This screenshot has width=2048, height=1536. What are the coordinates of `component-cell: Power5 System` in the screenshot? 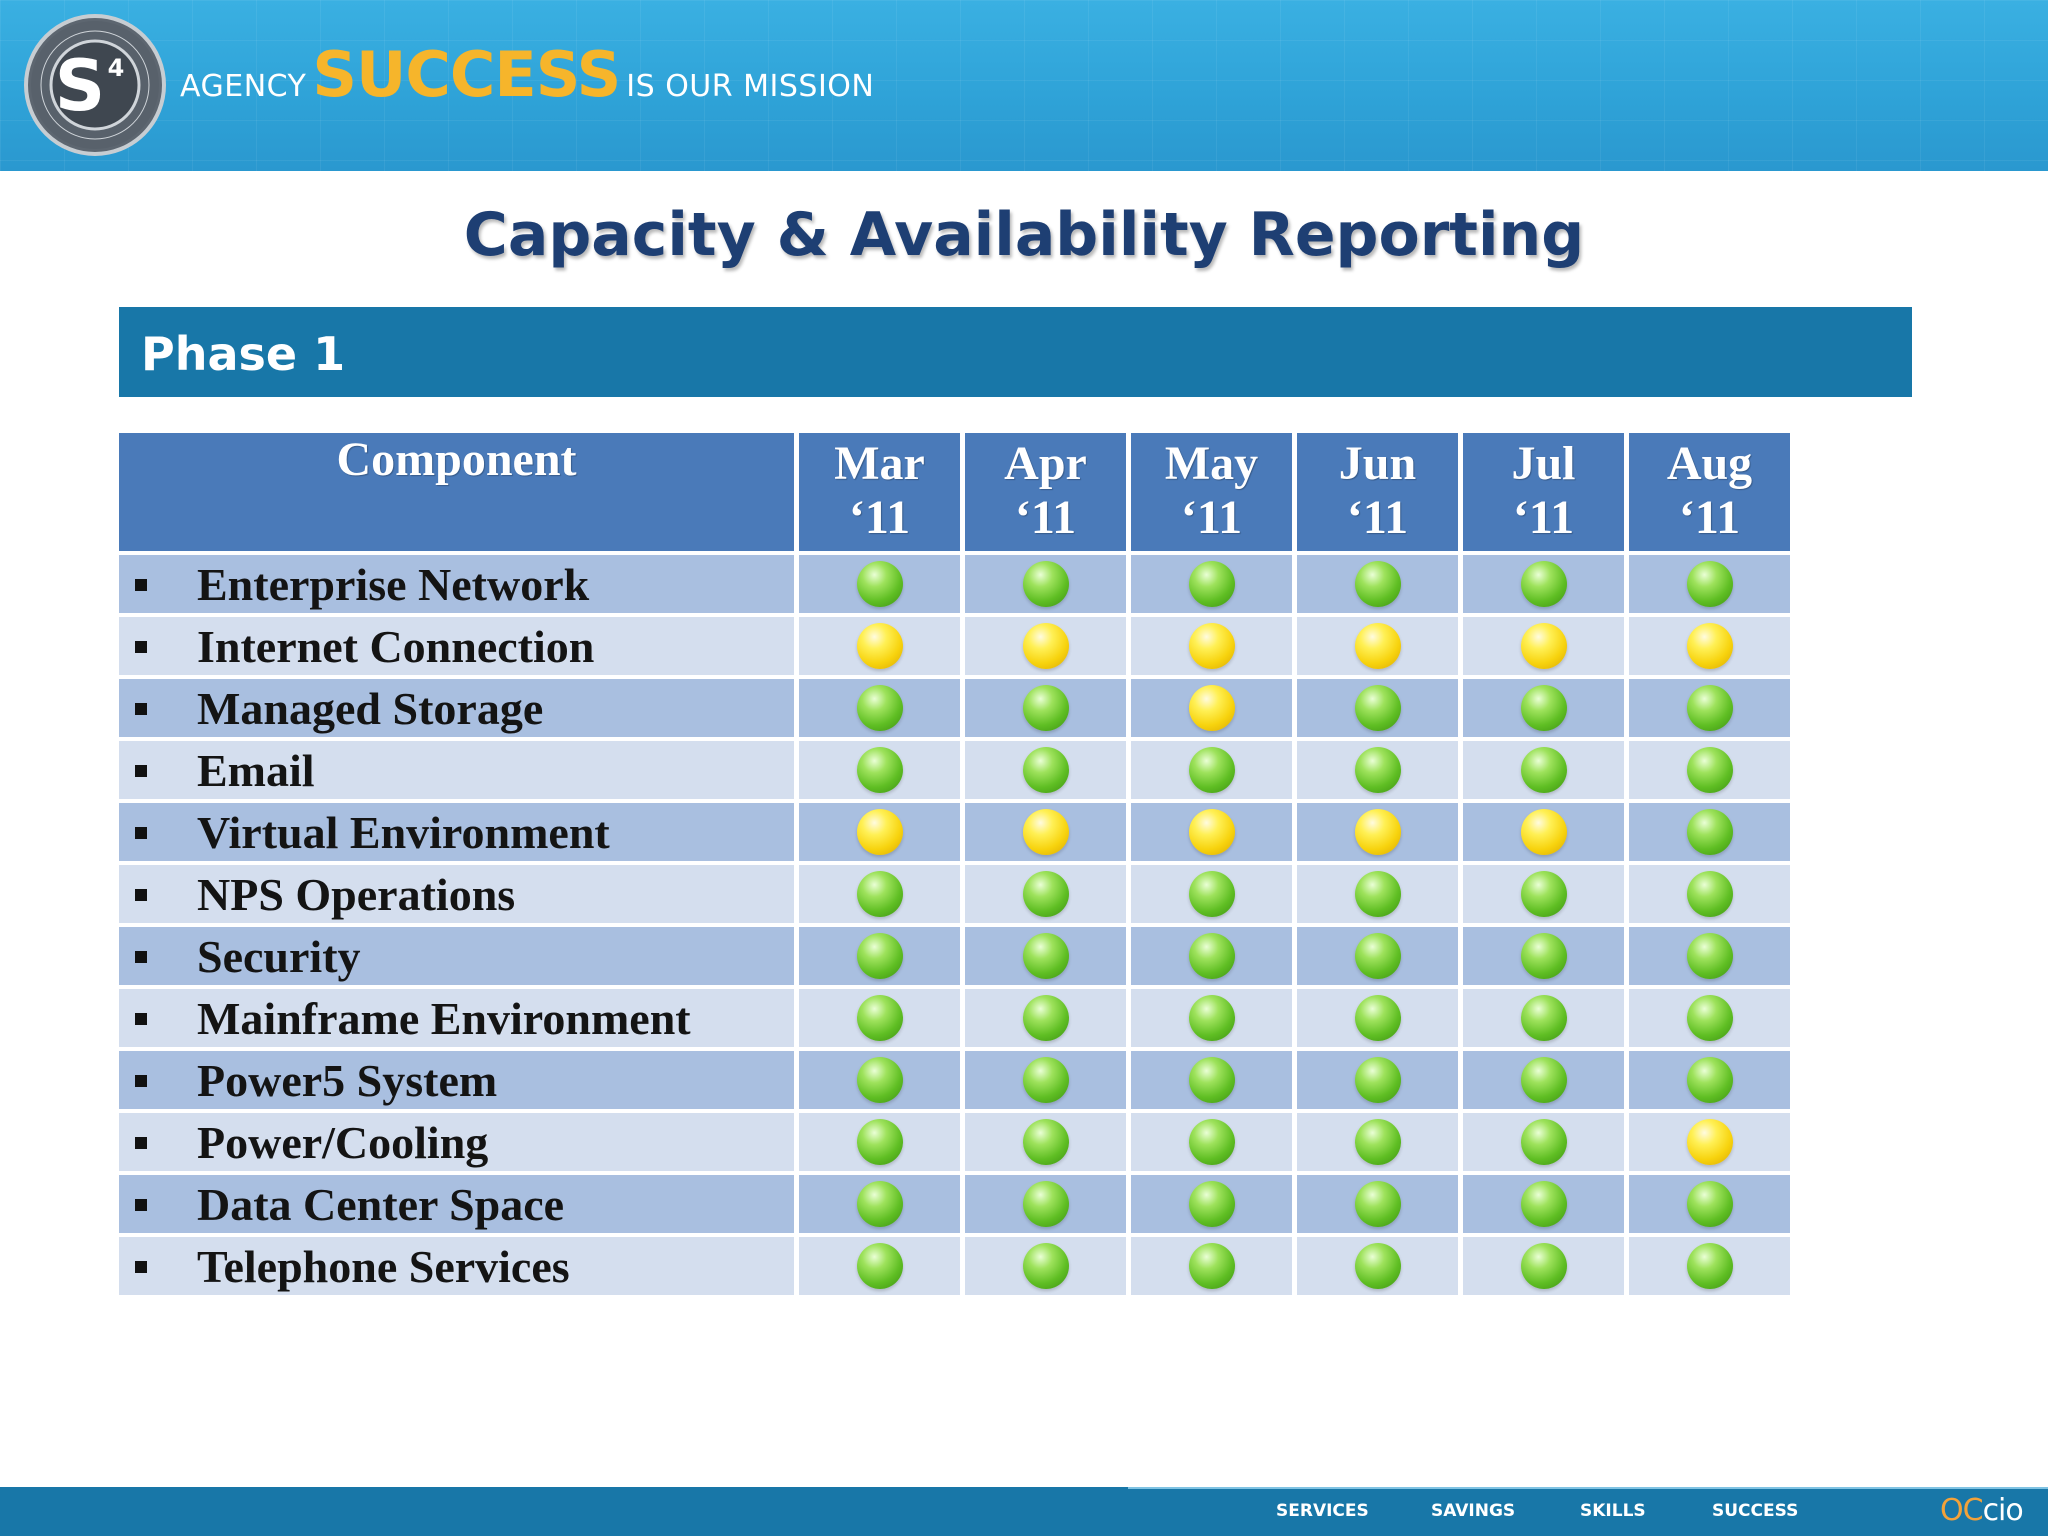 It's located at (456, 1080).